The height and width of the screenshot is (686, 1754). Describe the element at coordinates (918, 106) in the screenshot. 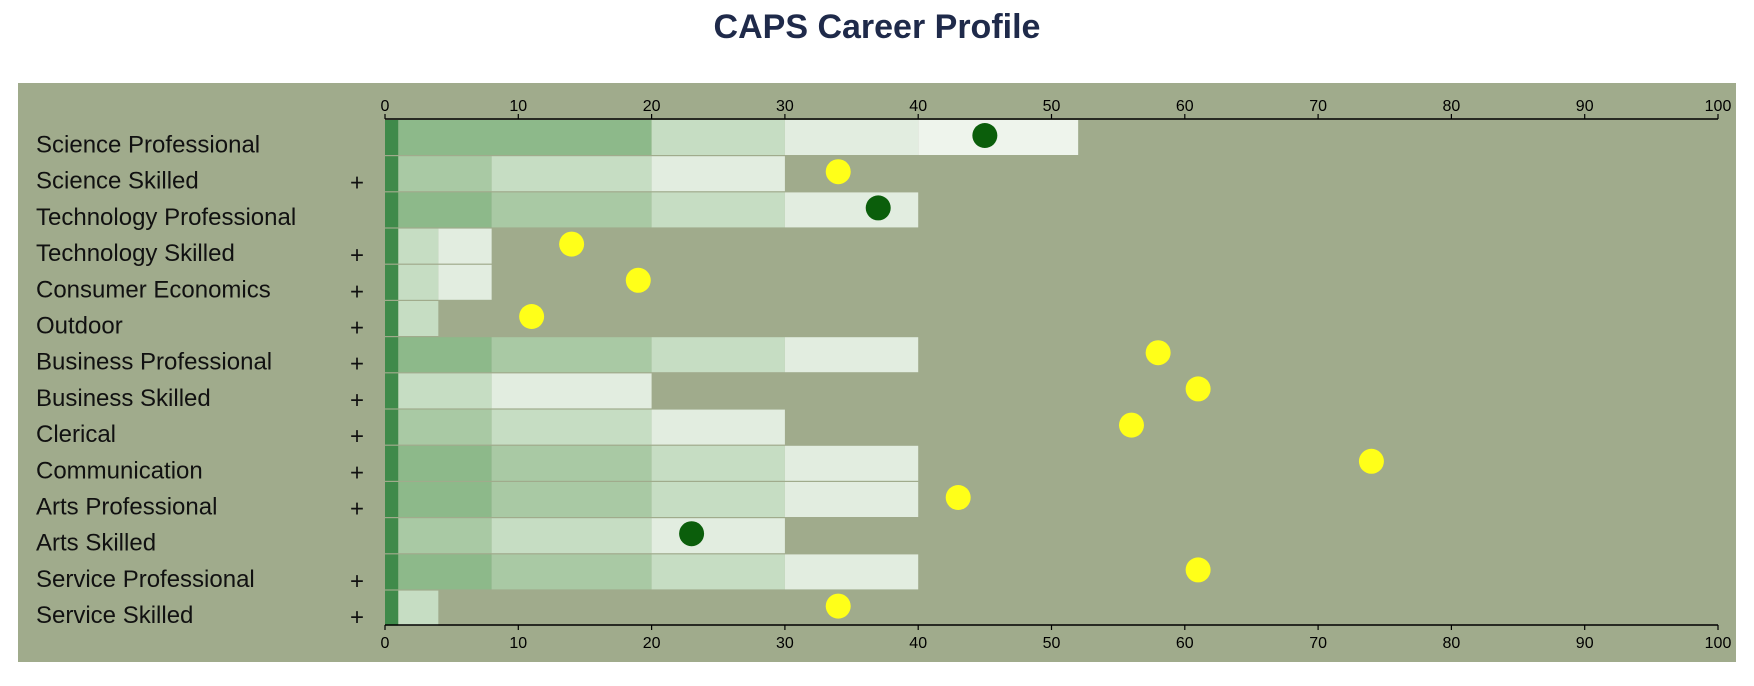

I see `top-tick-label: 40` at that location.